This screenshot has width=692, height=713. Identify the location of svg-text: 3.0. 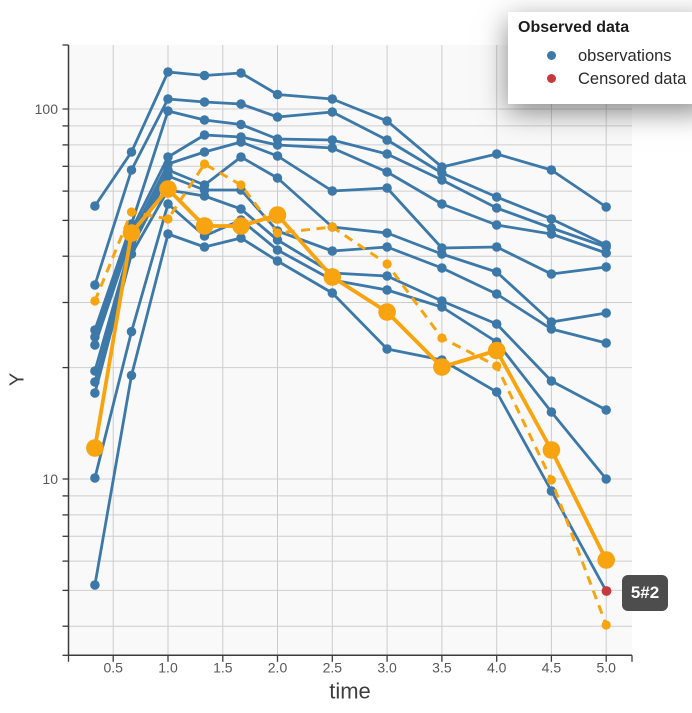
(387, 668).